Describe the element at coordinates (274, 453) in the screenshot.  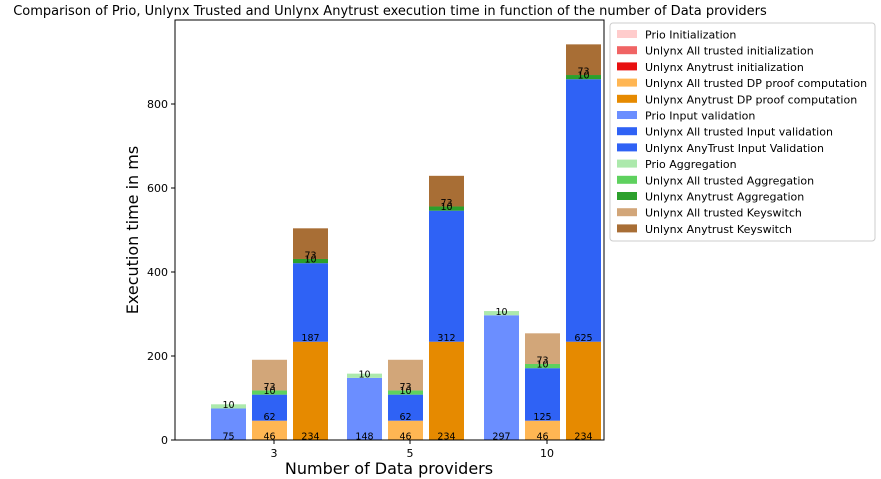
I see `x-tick-label: 3` at that location.